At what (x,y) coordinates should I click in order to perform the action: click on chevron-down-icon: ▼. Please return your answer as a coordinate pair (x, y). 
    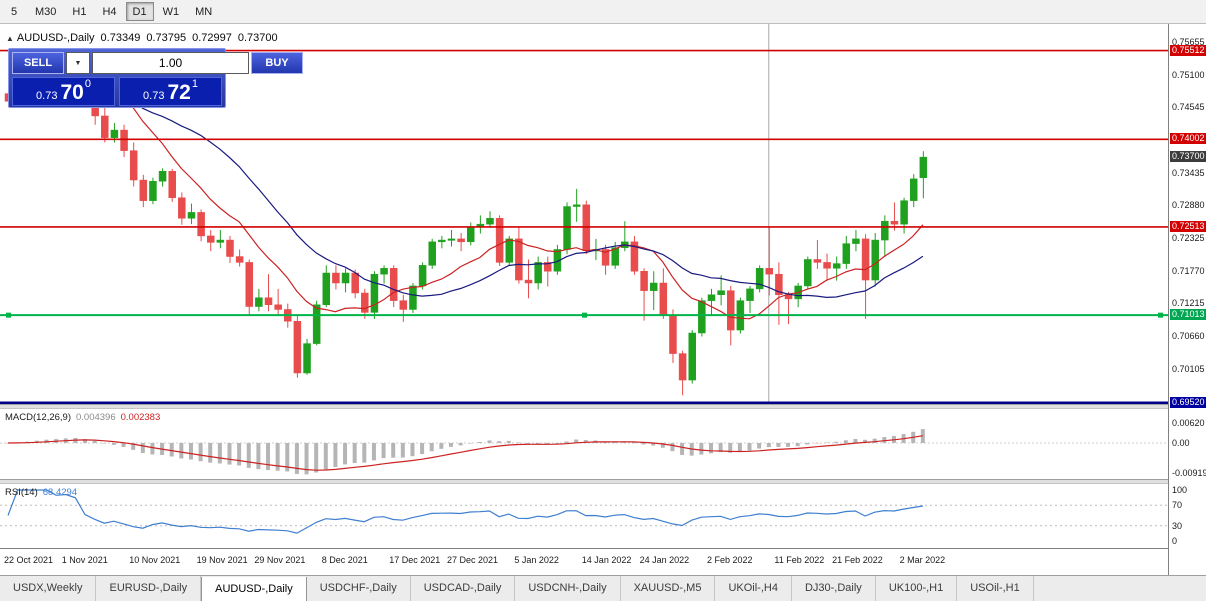
    Looking at the image, I should click on (78, 63).